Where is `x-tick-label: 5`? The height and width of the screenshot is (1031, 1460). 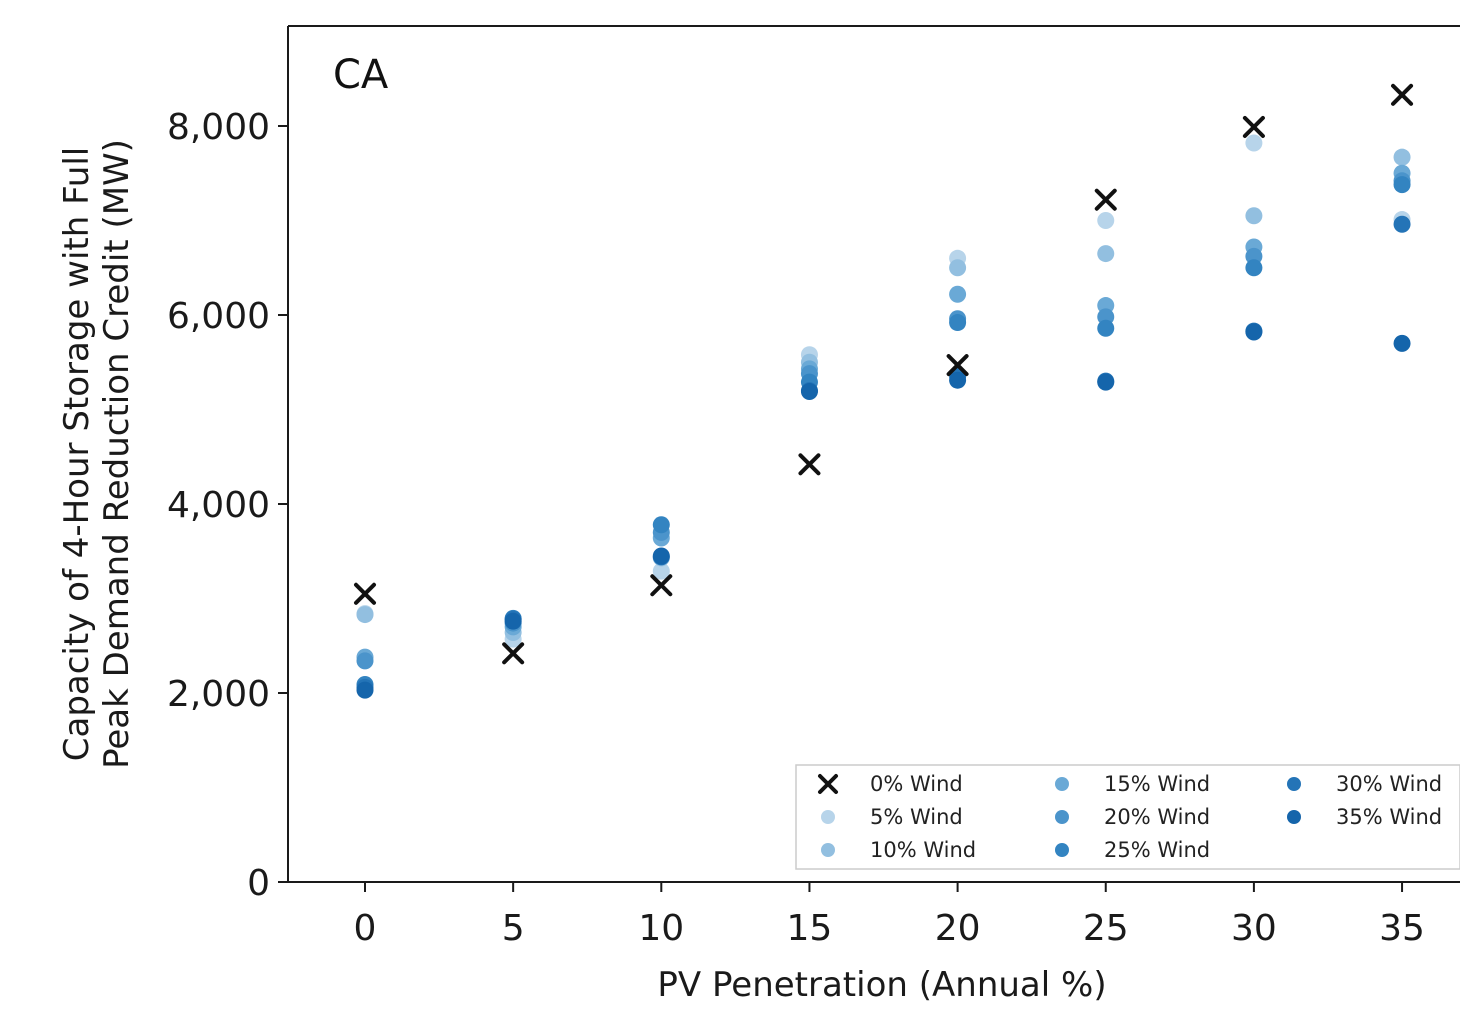 x-tick-label: 5 is located at coordinates (513, 928).